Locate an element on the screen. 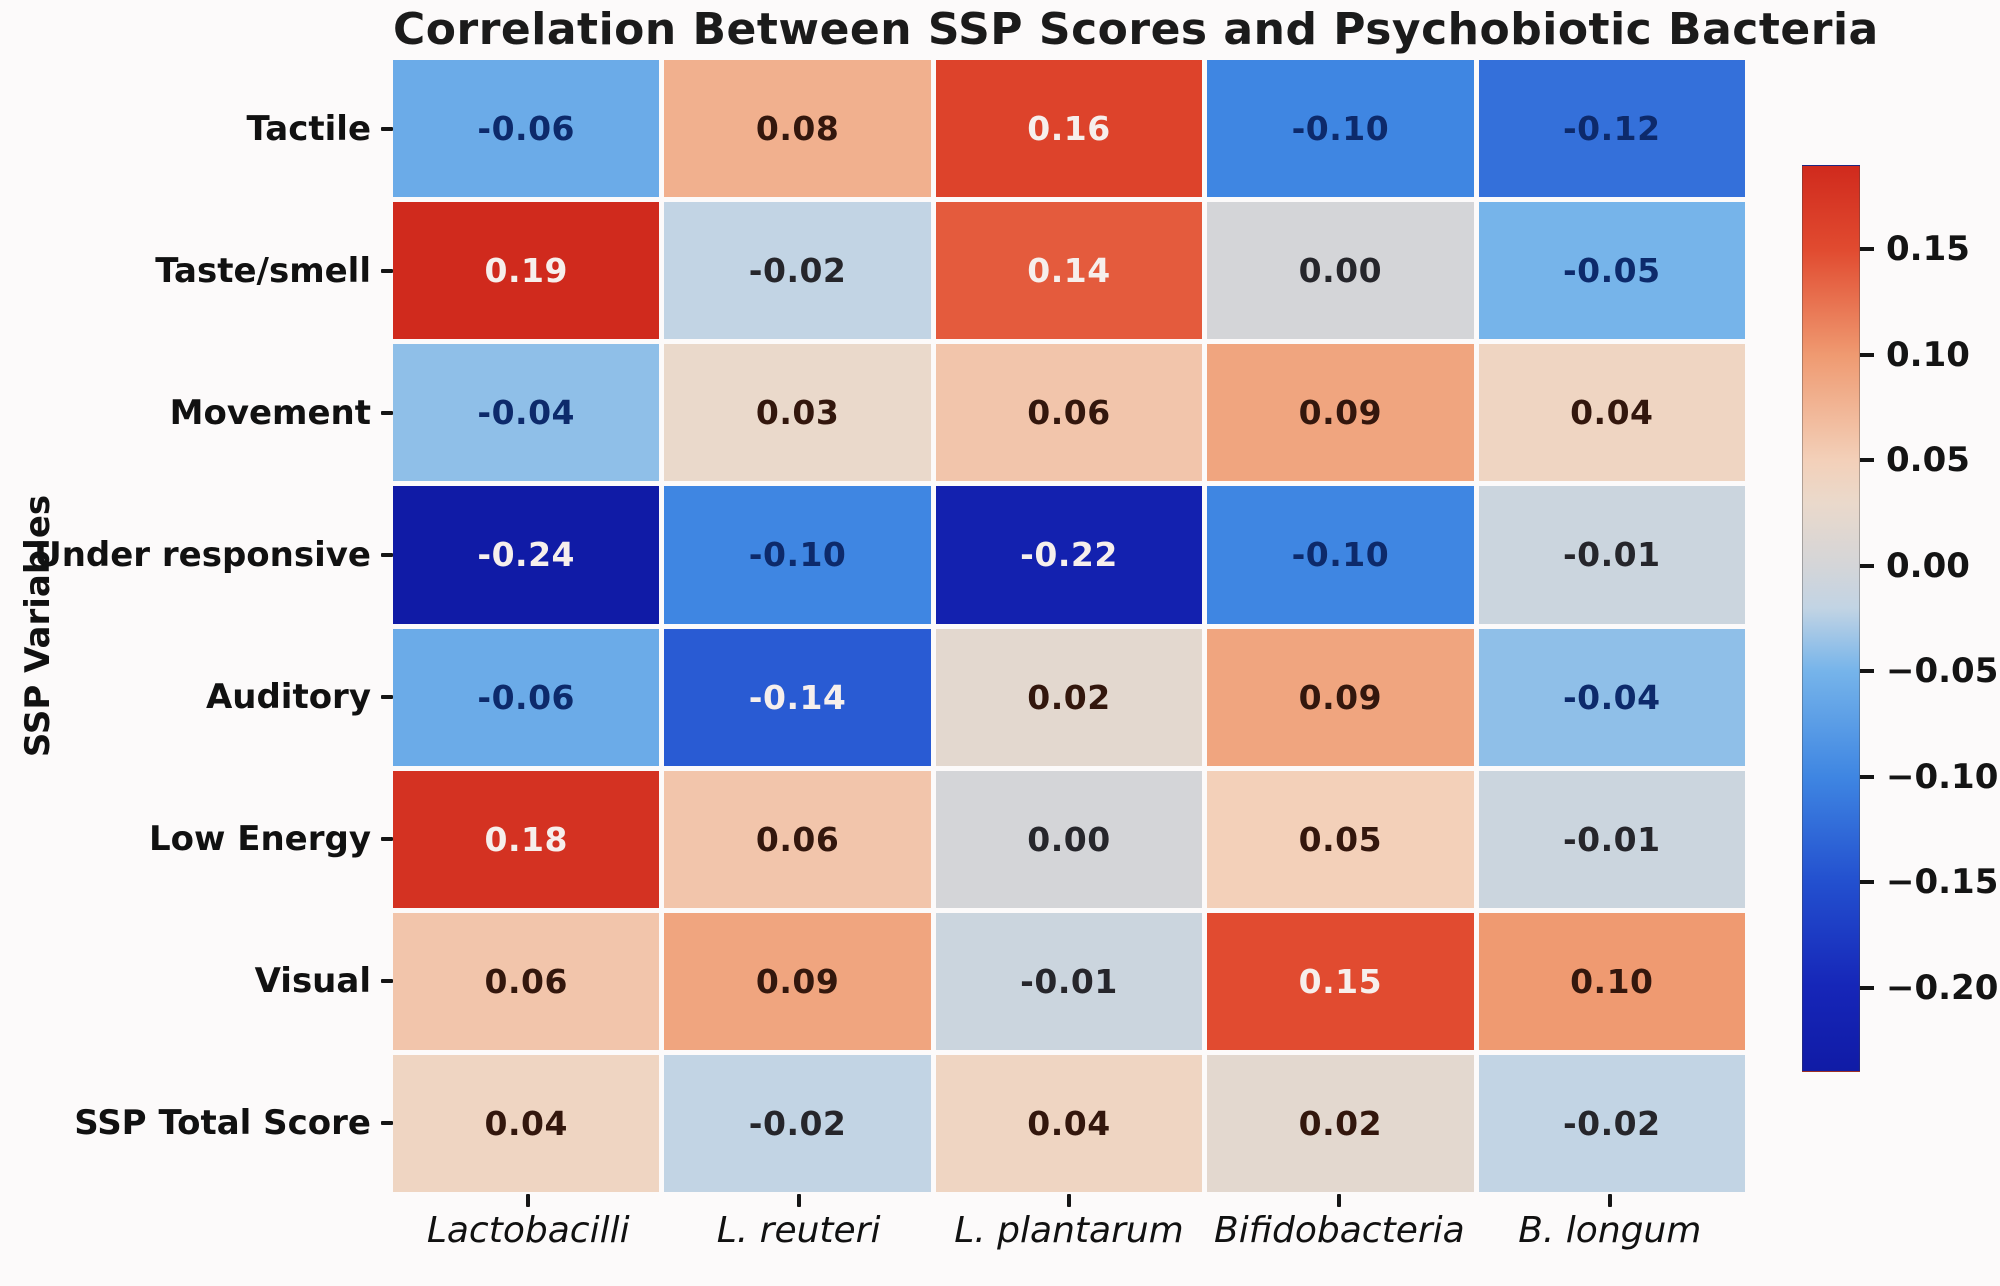 Image resolution: width=2000 pixels, height=1286 pixels. heatmap-cell-2-2: 0.06 is located at coordinates (1069, 413).